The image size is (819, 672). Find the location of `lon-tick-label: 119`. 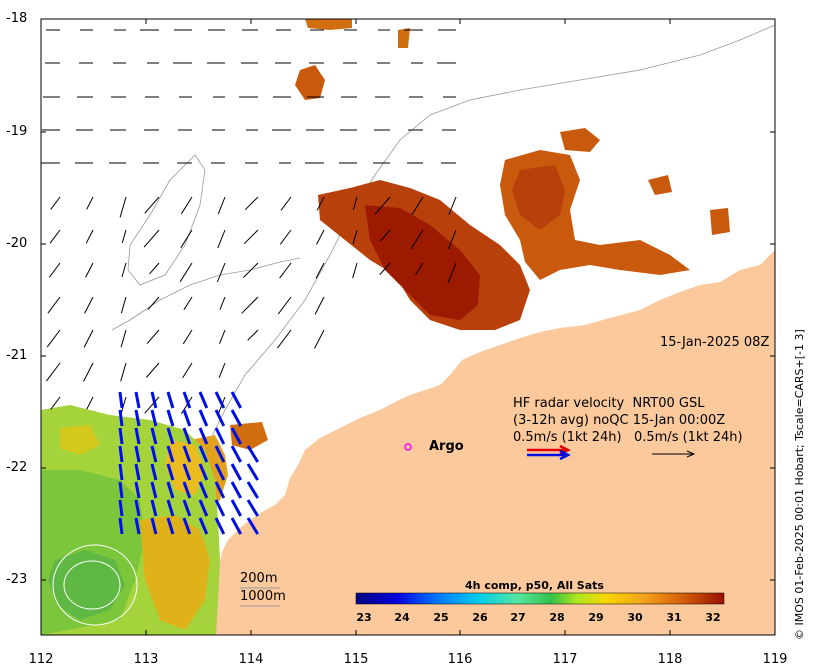

lon-tick-label: 119 is located at coordinates (775, 659).